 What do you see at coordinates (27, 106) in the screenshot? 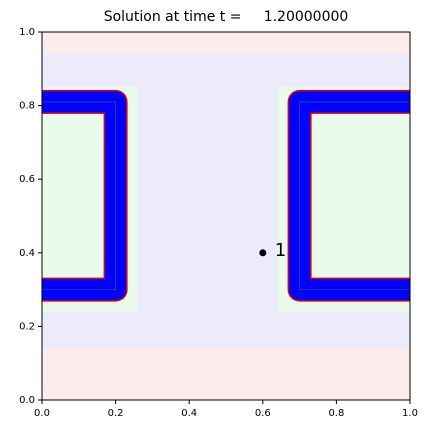
I see `y-tick-label: 0.8` at bounding box center [27, 106].